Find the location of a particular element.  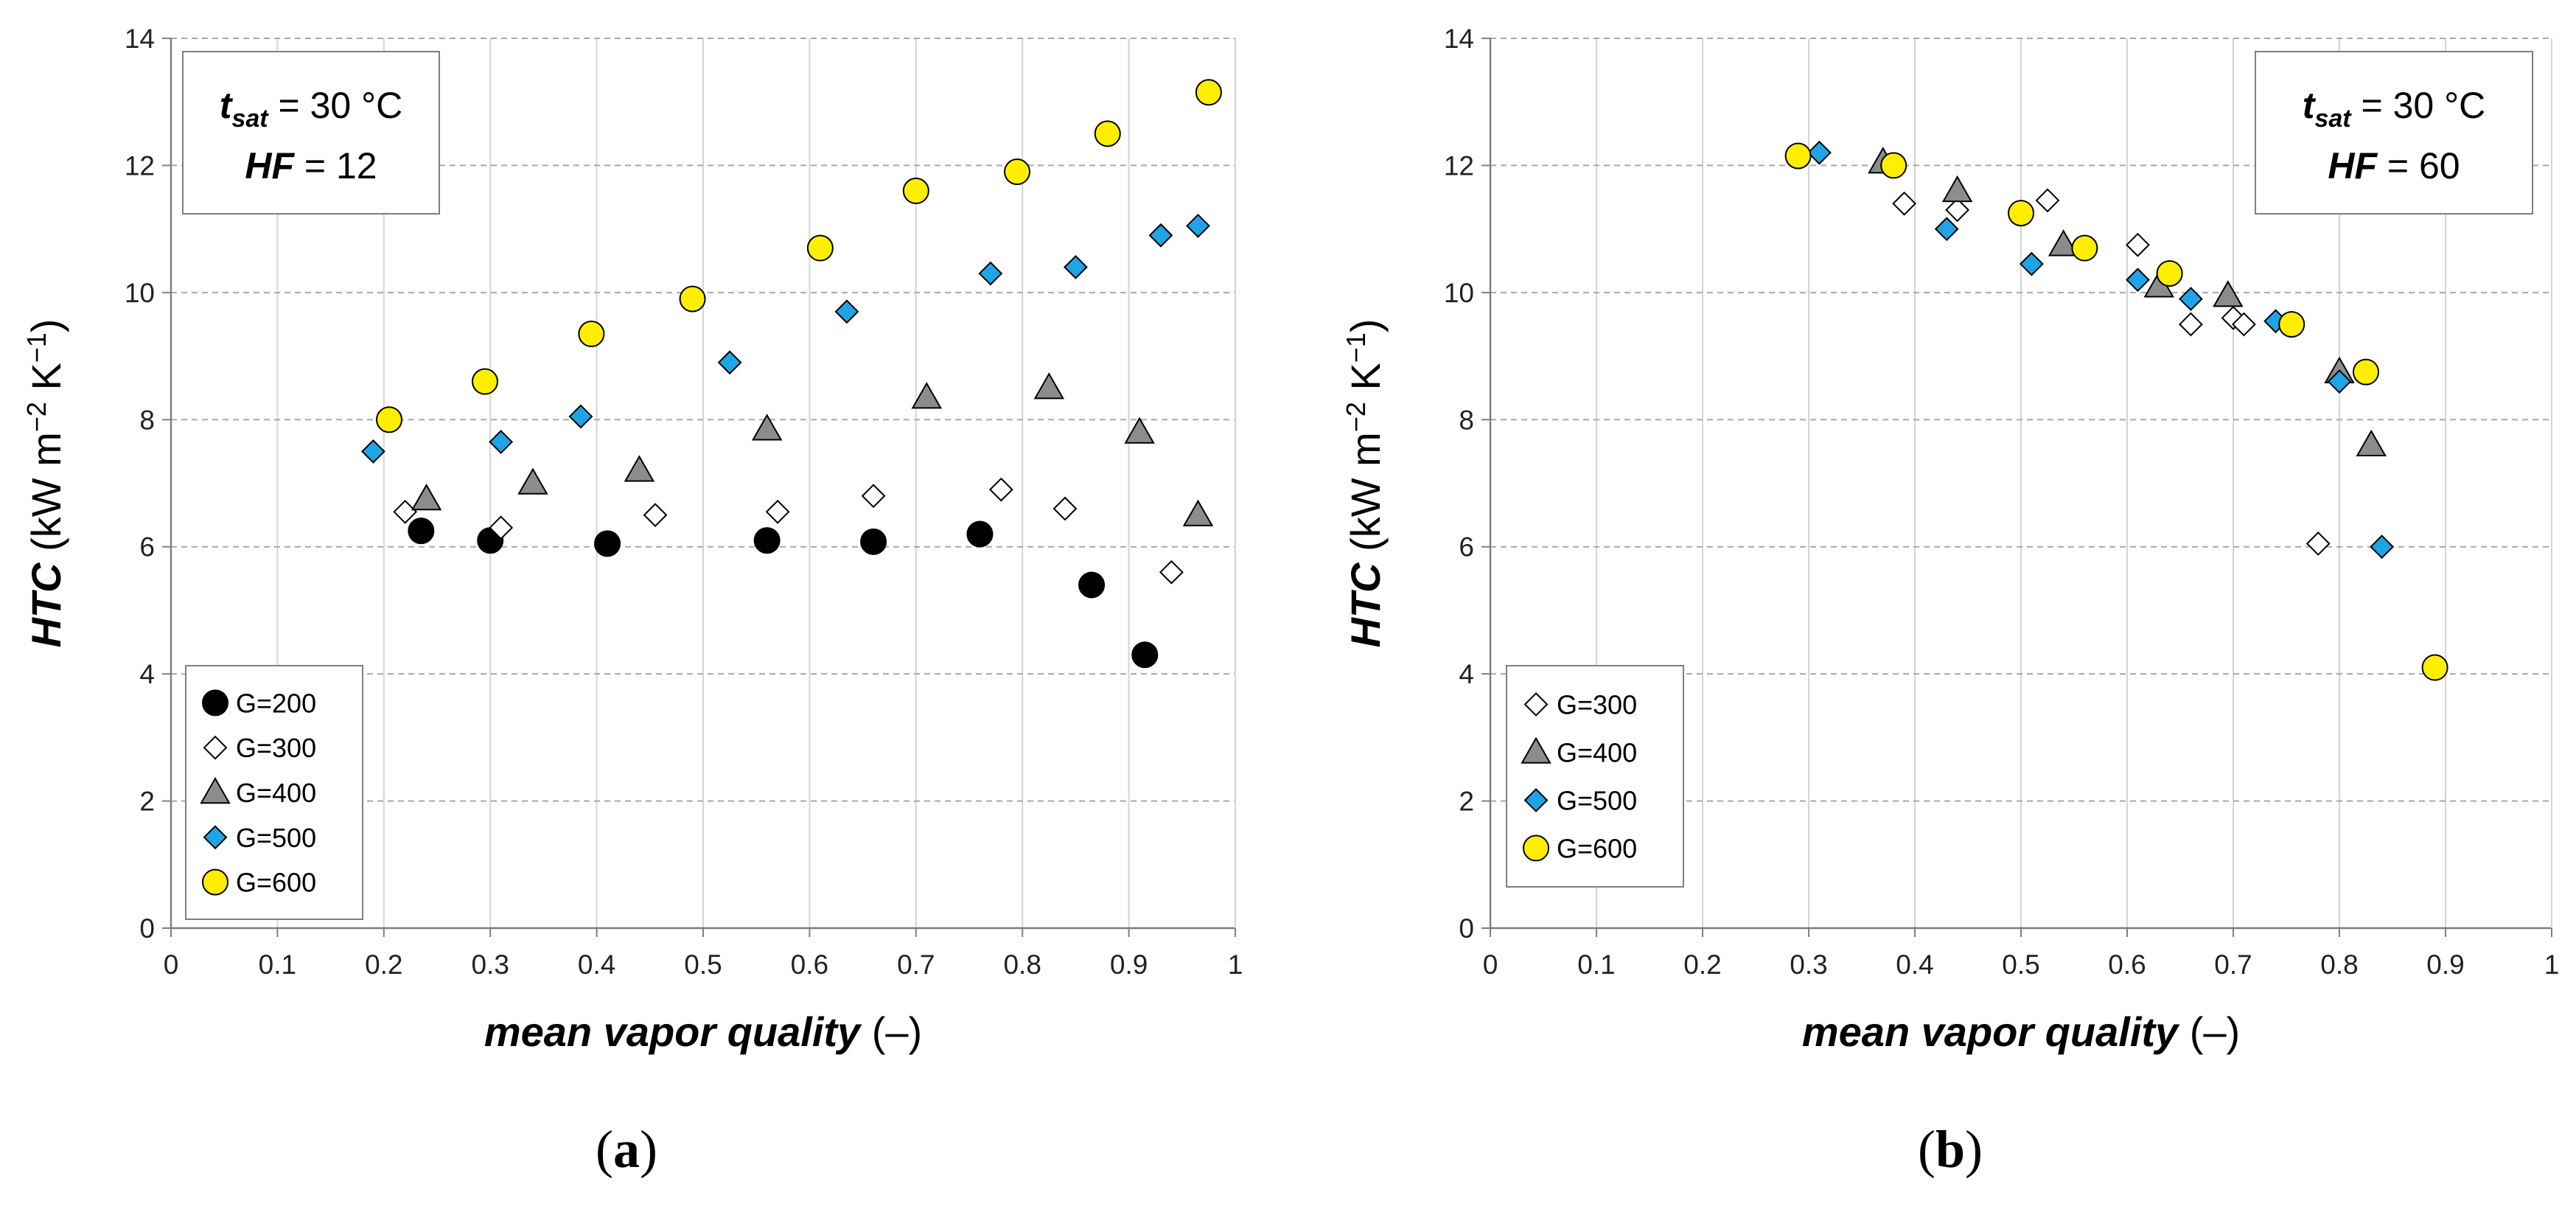

panel-a-legend-label-g600: G=600 is located at coordinates (276, 883).